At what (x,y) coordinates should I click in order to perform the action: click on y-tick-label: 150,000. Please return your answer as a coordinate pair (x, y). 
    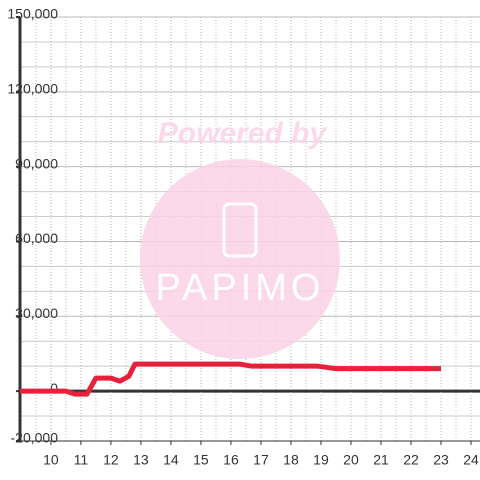
    Looking at the image, I should click on (32, 14).